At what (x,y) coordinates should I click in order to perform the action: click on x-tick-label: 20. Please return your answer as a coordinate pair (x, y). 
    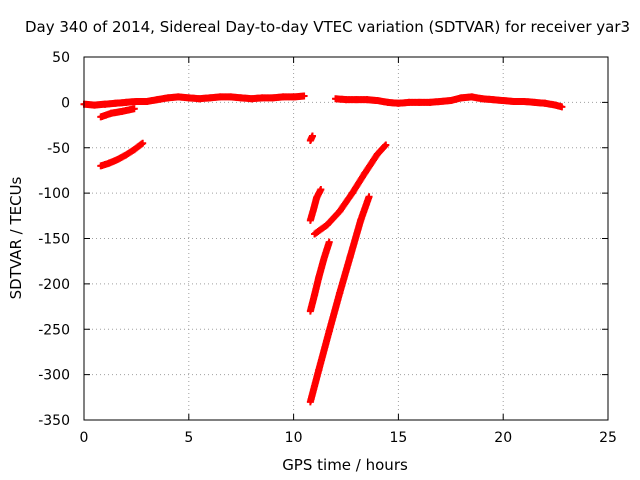
    Looking at the image, I should click on (503, 438).